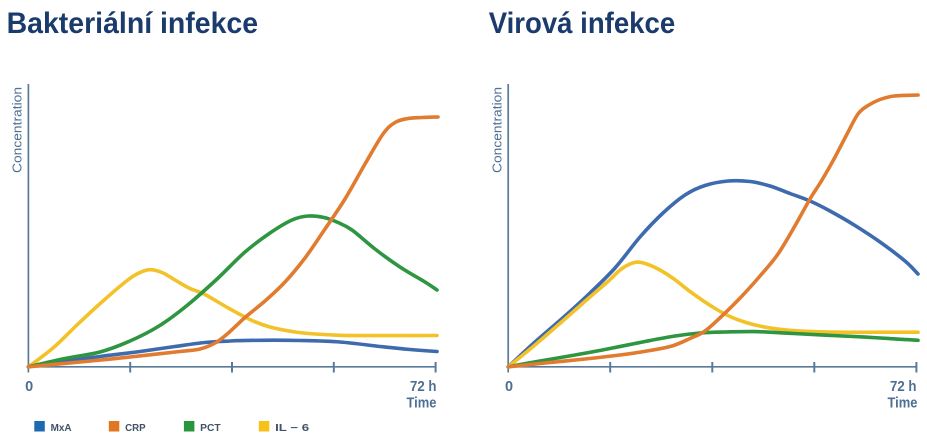 This screenshot has width=927, height=440. What do you see at coordinates (133, 23) in the screenshot?
I see `svg-text: Bakteriální infekce` at bounding box center [133, 23].